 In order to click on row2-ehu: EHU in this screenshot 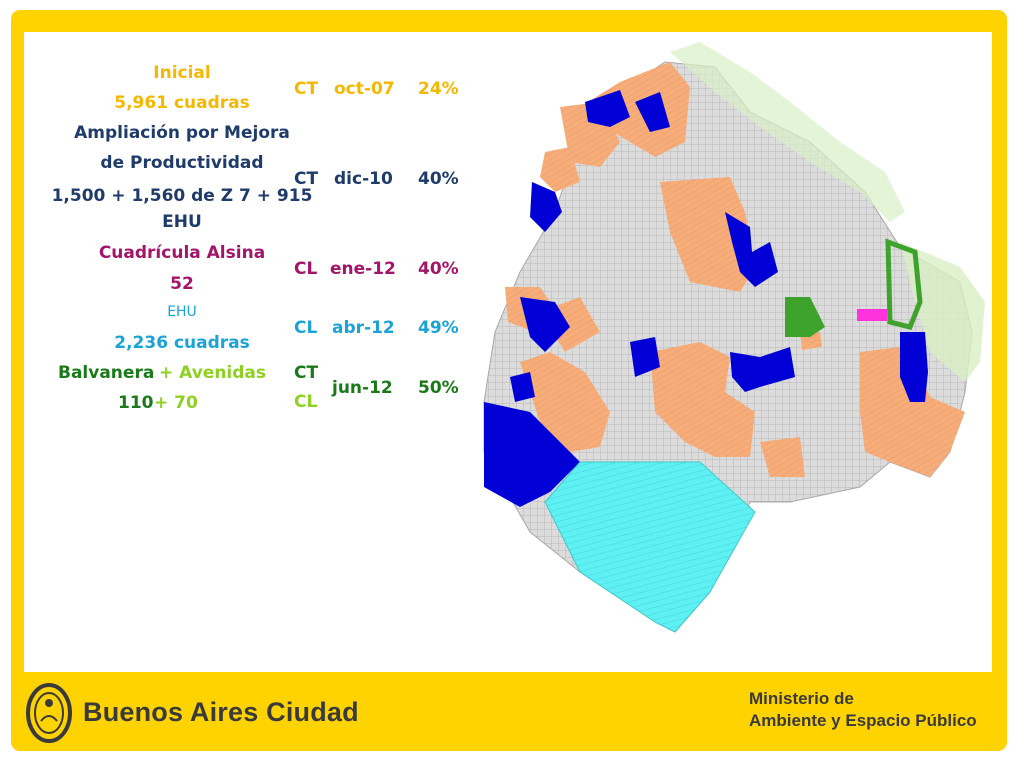, I will do `click(182, 222)`.